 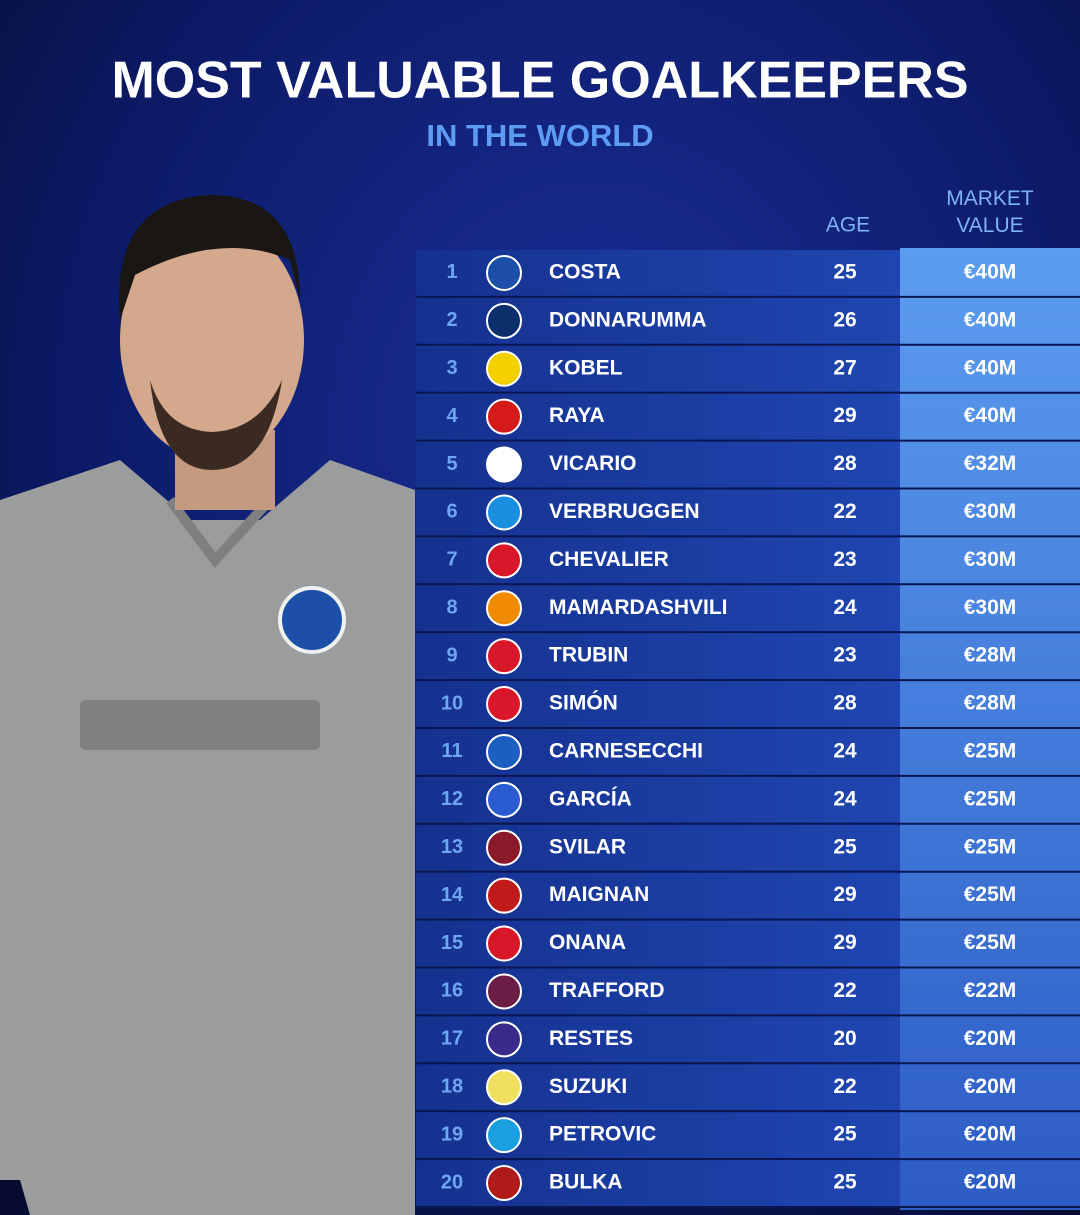 What do you see at coordinates (748, 369) in the screenshot?
I see `table-row: 3 KOBEL 27 €40M` at bounding box center [748, 369].